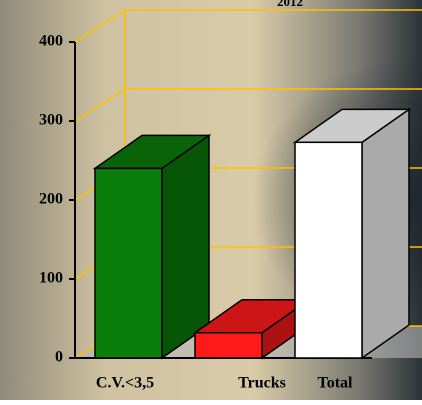  What do you see at coordinates (336, 383) in the screenshot?
I see `x-tick-label: Total` at bounding box center [336, 383].